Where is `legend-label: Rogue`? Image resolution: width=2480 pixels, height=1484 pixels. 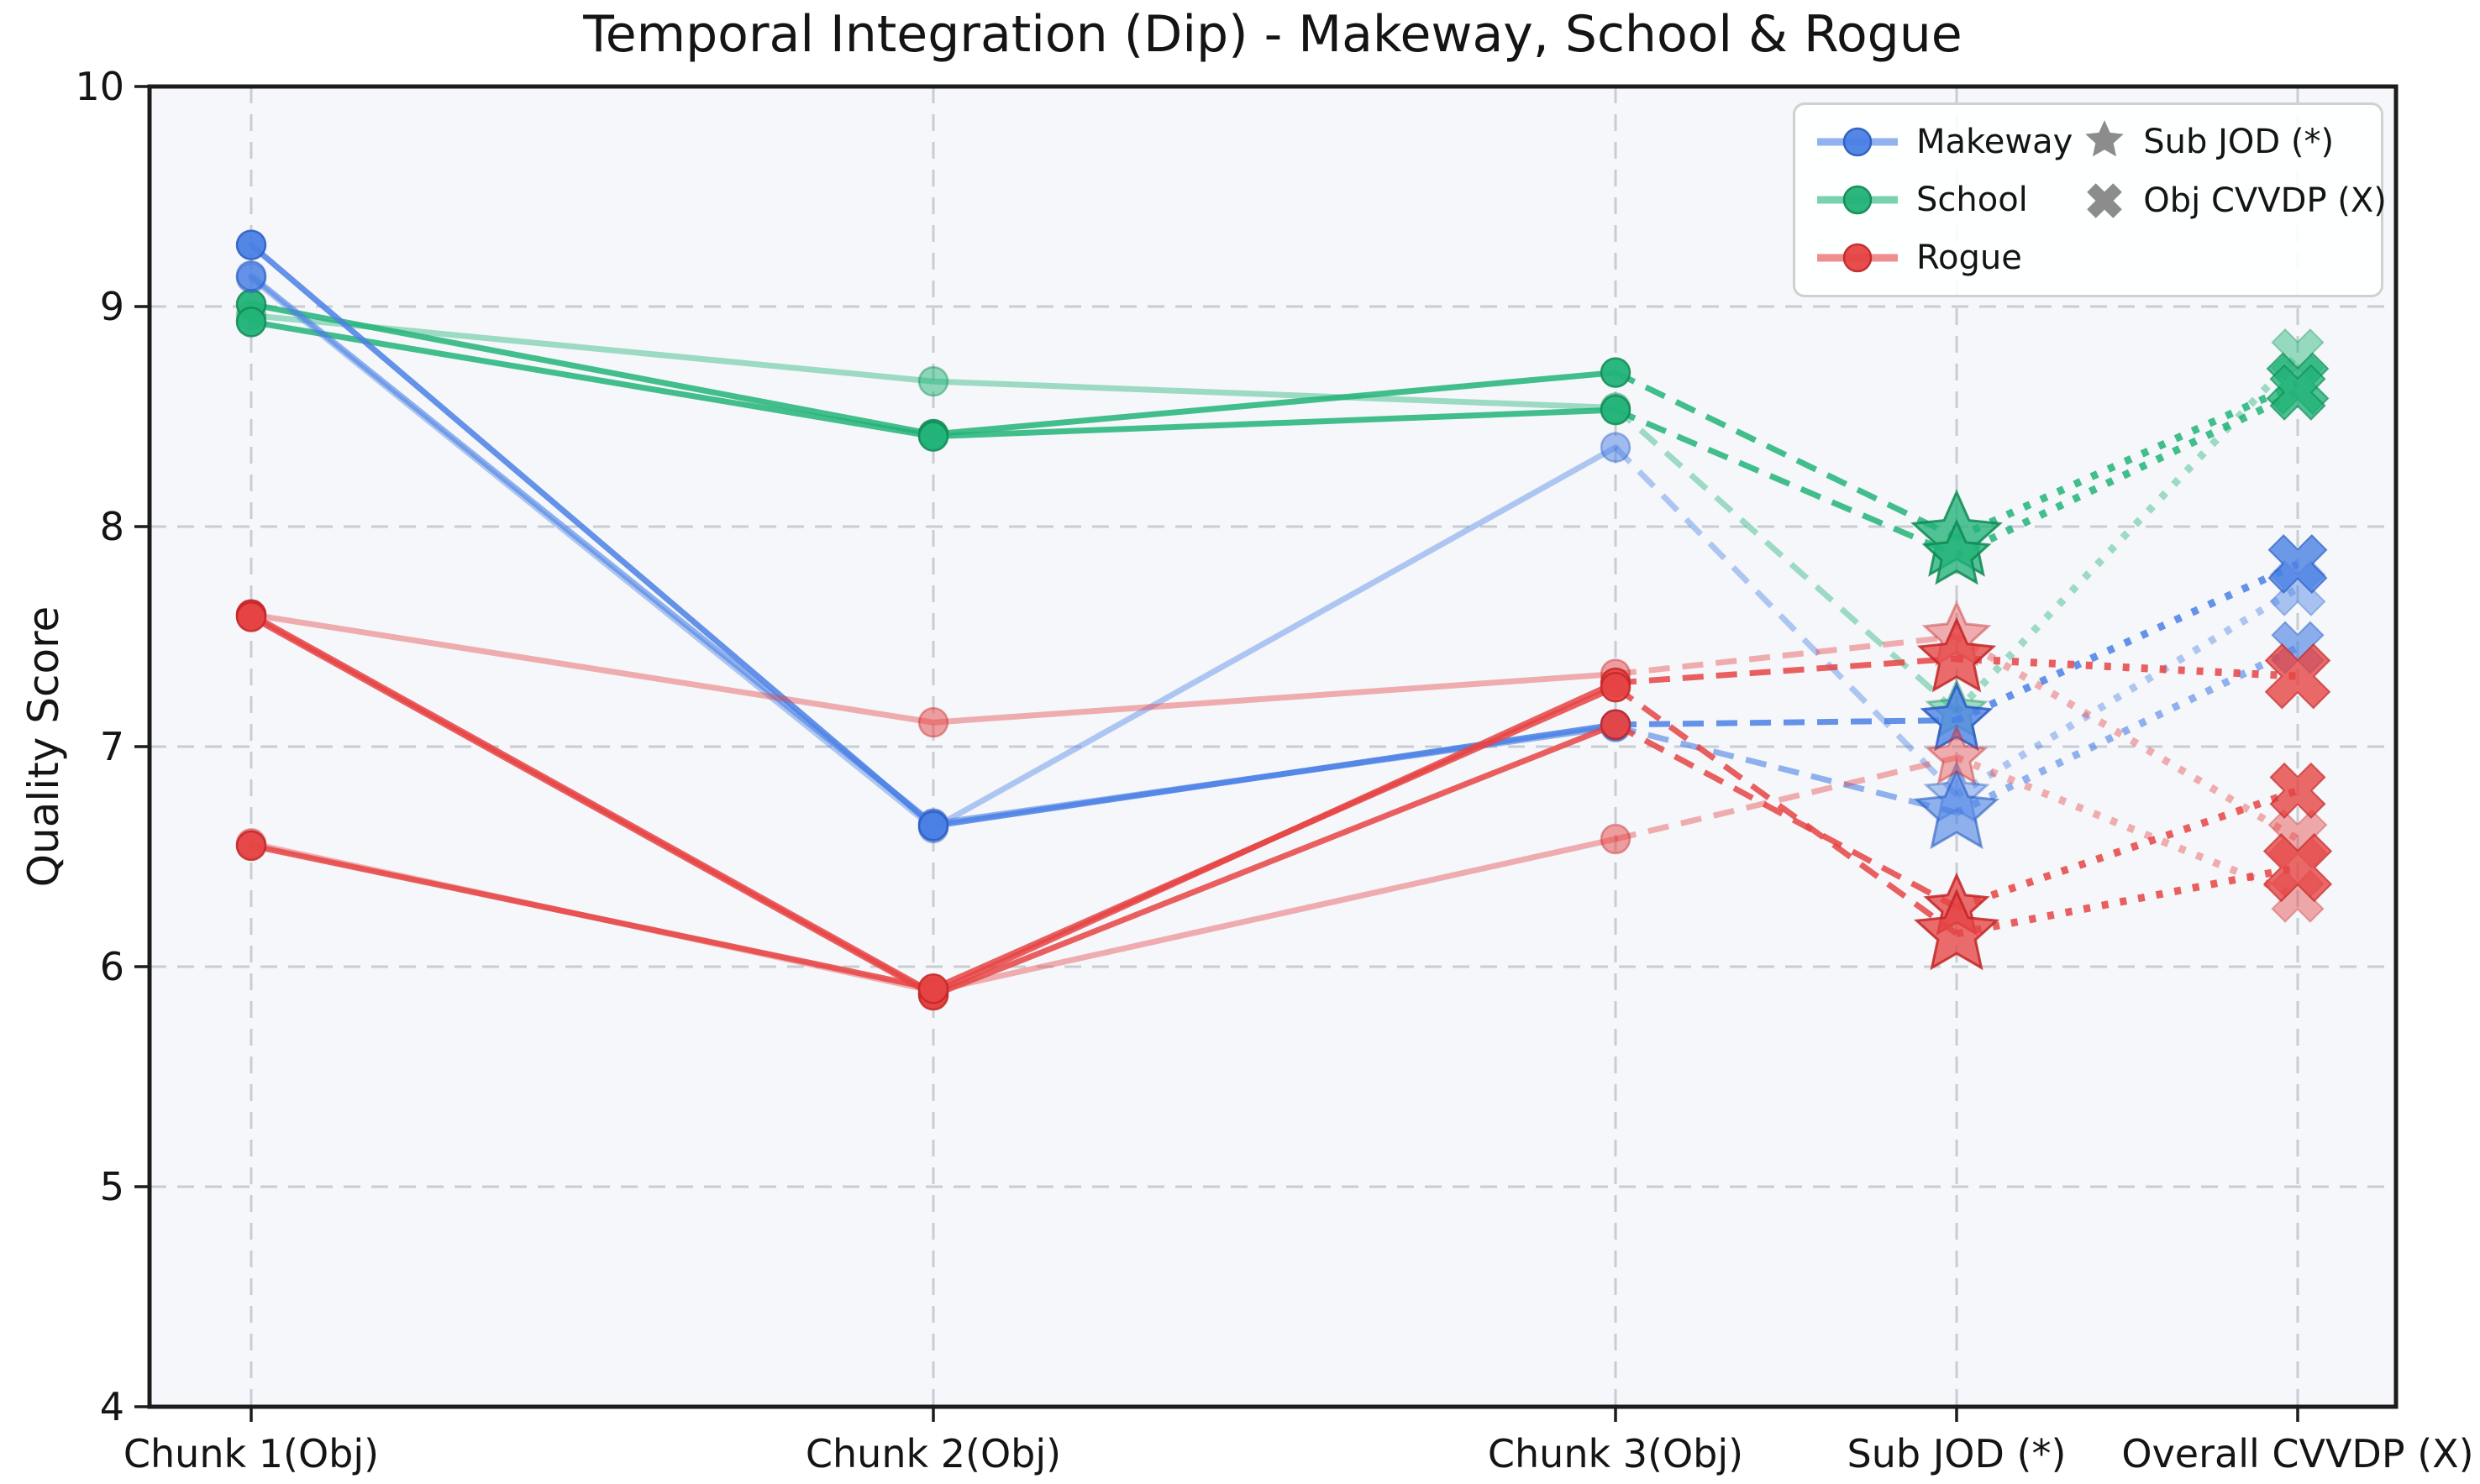 legend-label: Rogue is located at coordinates (1969, 258).